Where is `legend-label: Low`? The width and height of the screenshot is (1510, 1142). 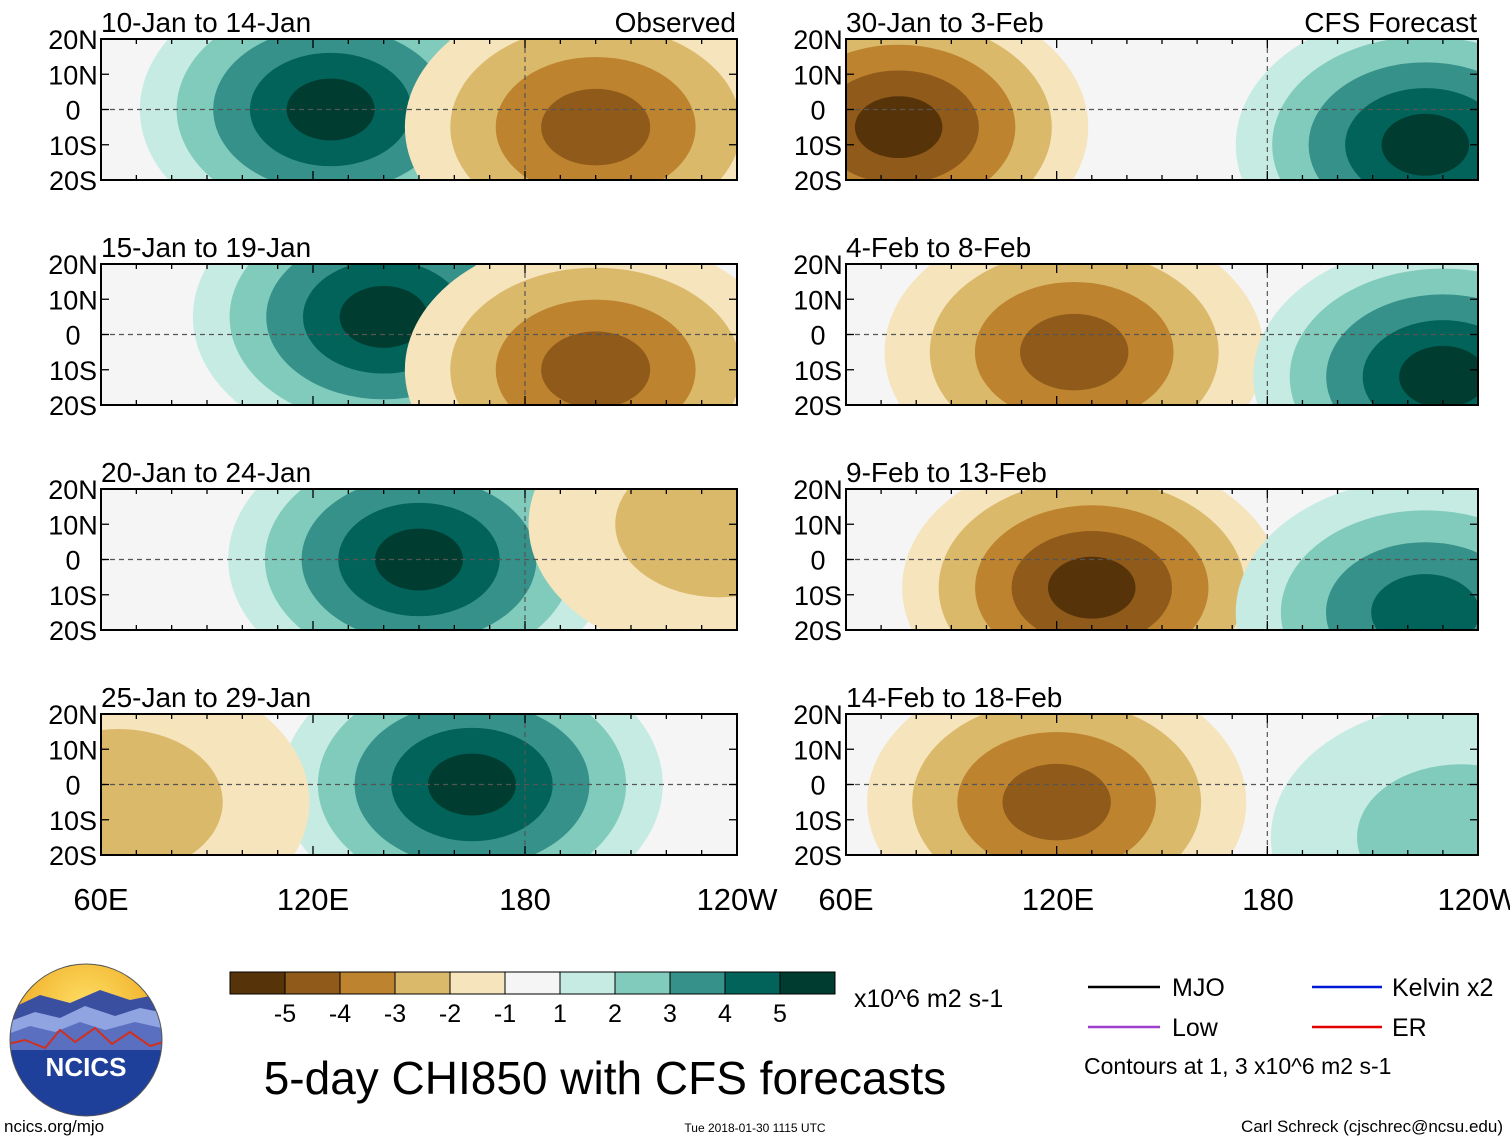 legend-label: Low is located at coordinates (1195, 1028).